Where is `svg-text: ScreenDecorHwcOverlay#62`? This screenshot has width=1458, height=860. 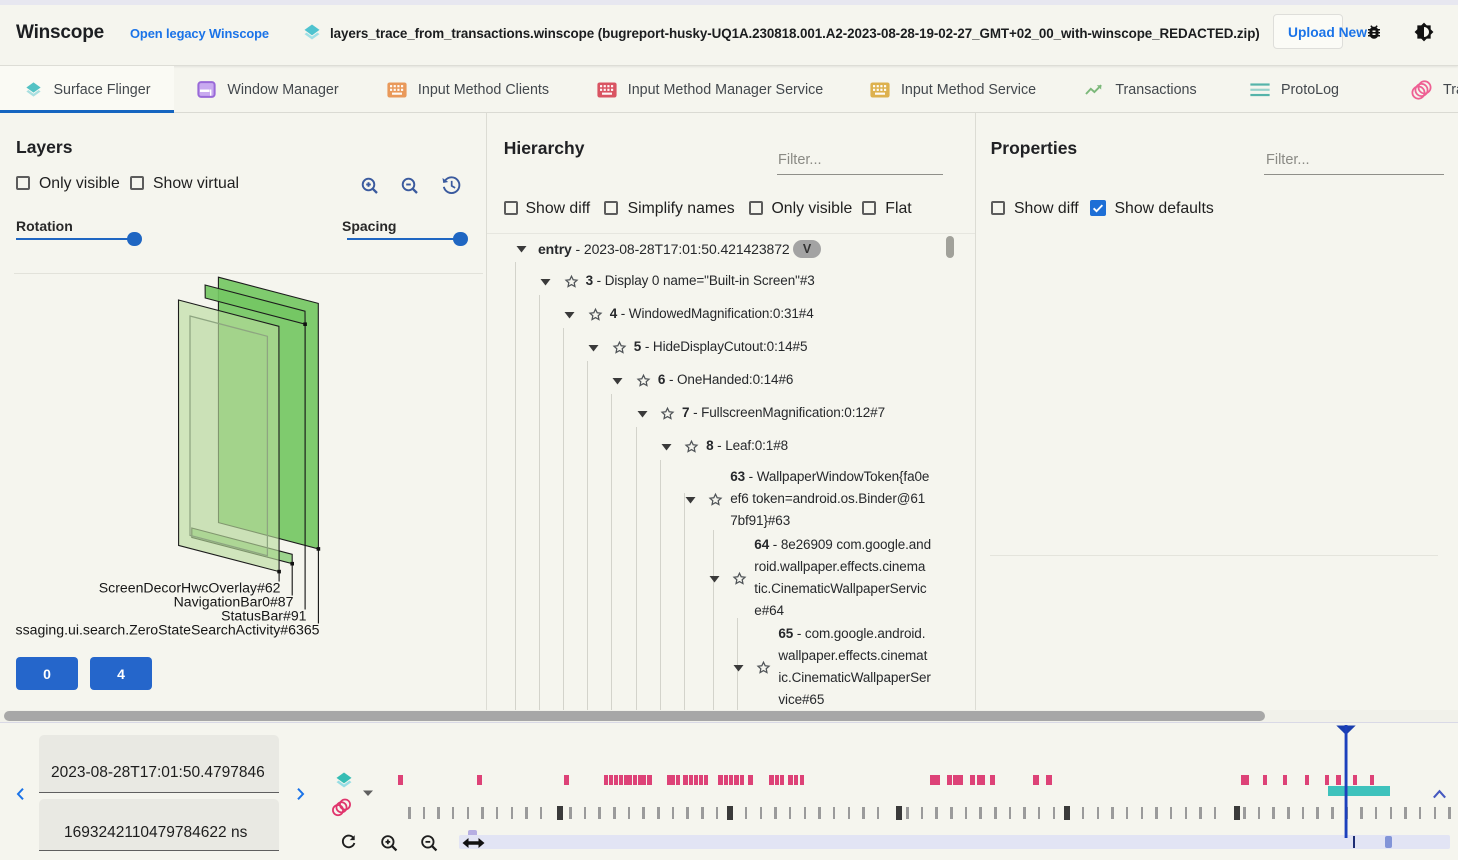
svg-text: ScreenDecorHwcOverlay#62 is located at coordinates (190, 588).